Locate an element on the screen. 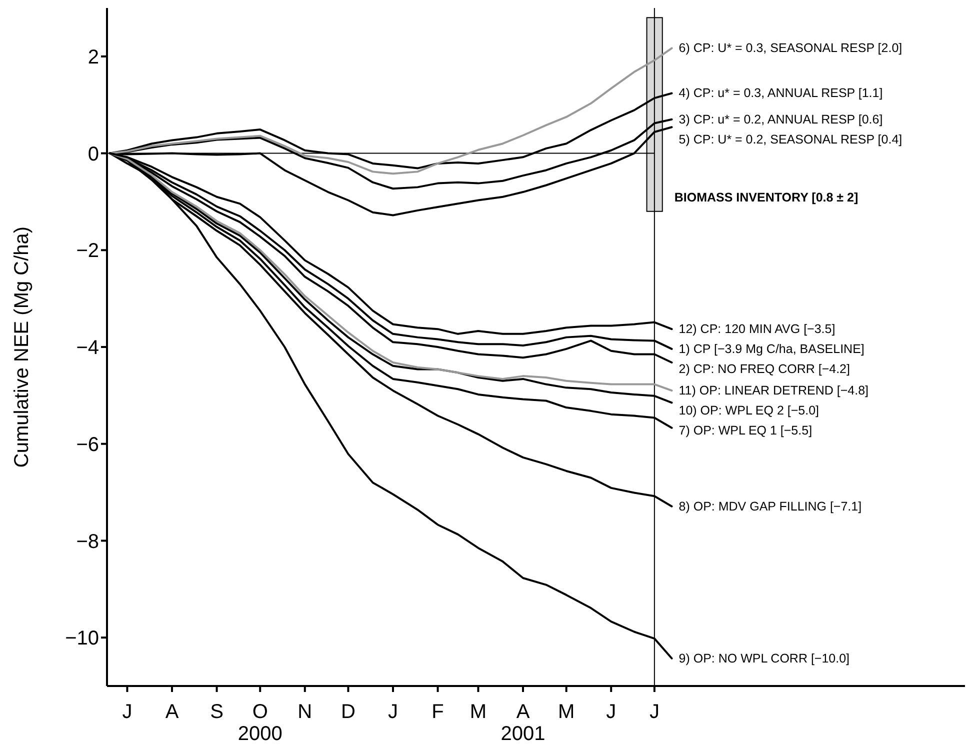 The image size is (967, 748). y-tick-label: −4 is located at coordinates (87, 348).